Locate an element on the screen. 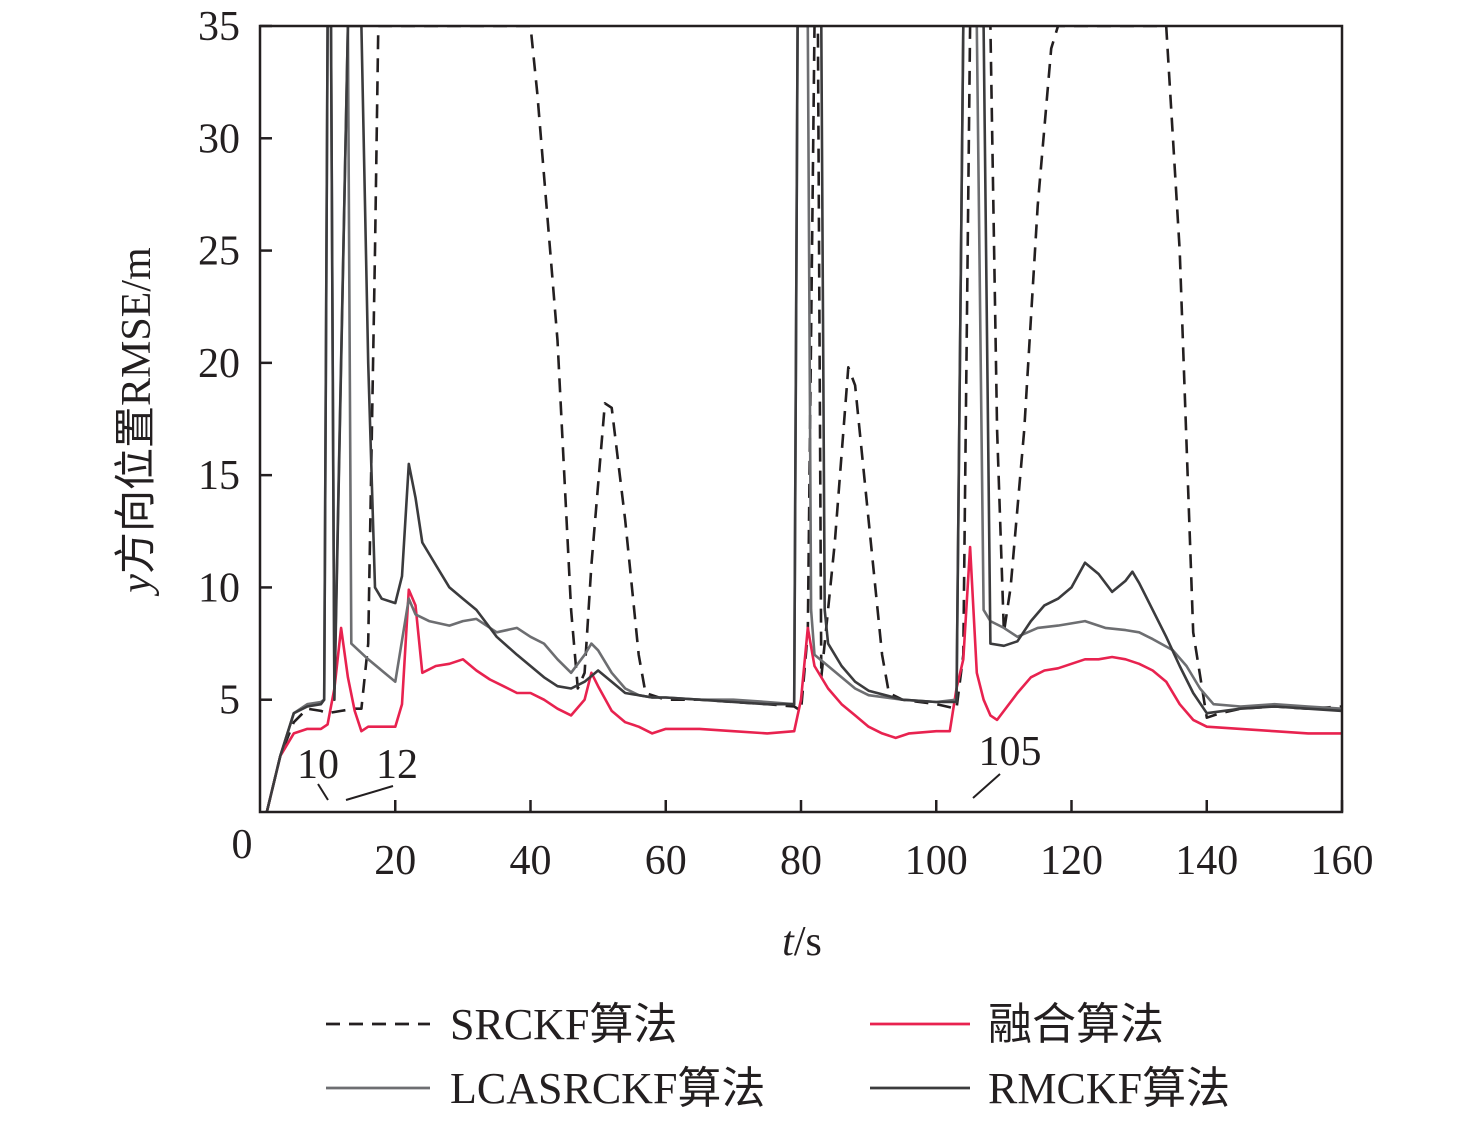  annotation-label: 12 is located at coordinates (397, 765).